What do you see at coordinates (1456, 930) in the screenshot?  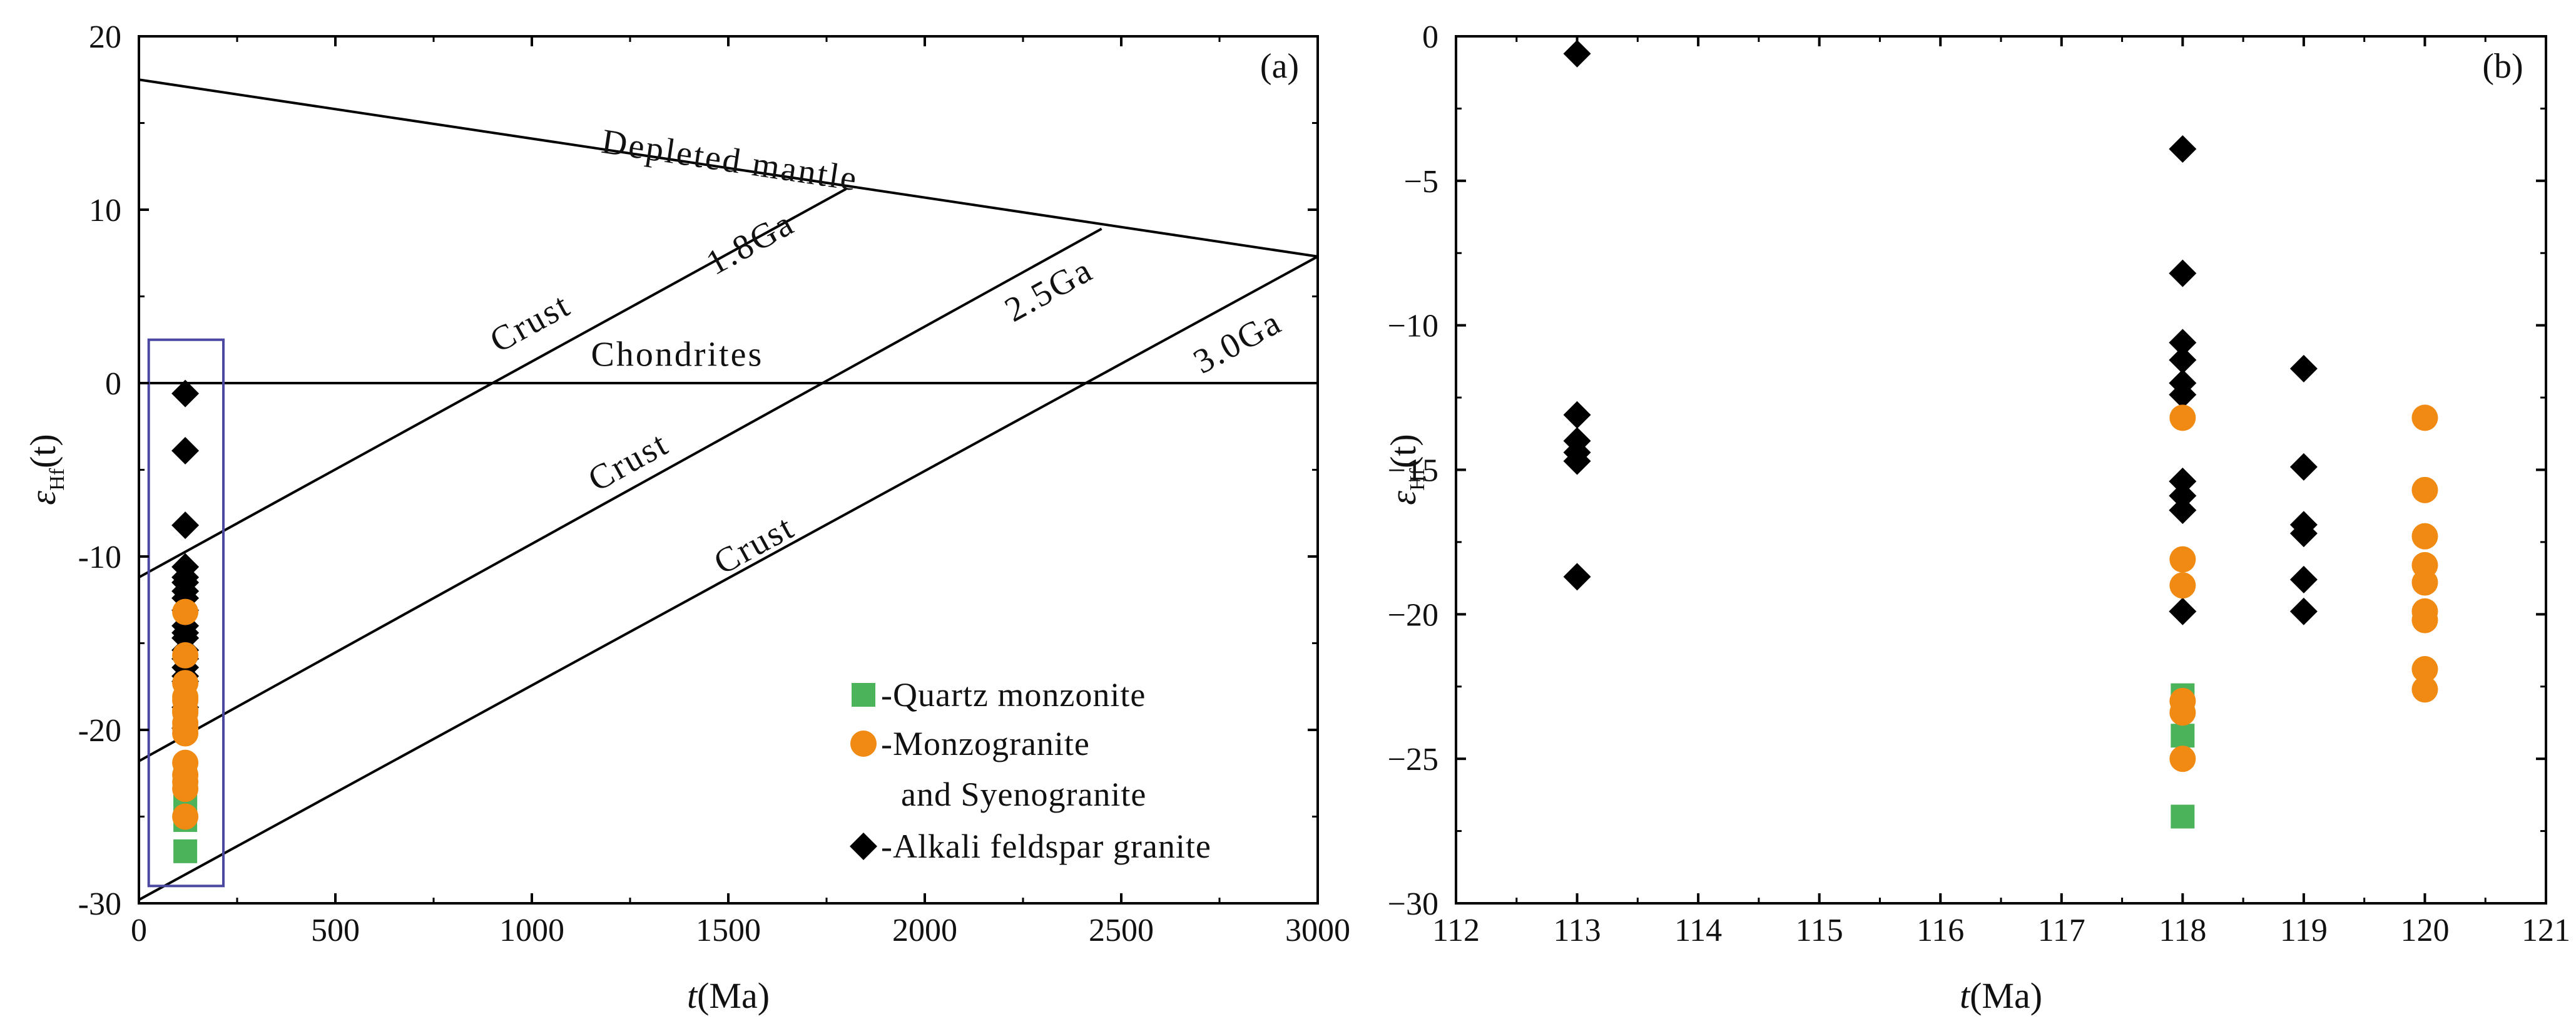 I see `panel-b-x-tick-label-1: 112` at bounding box center [1456, 930].